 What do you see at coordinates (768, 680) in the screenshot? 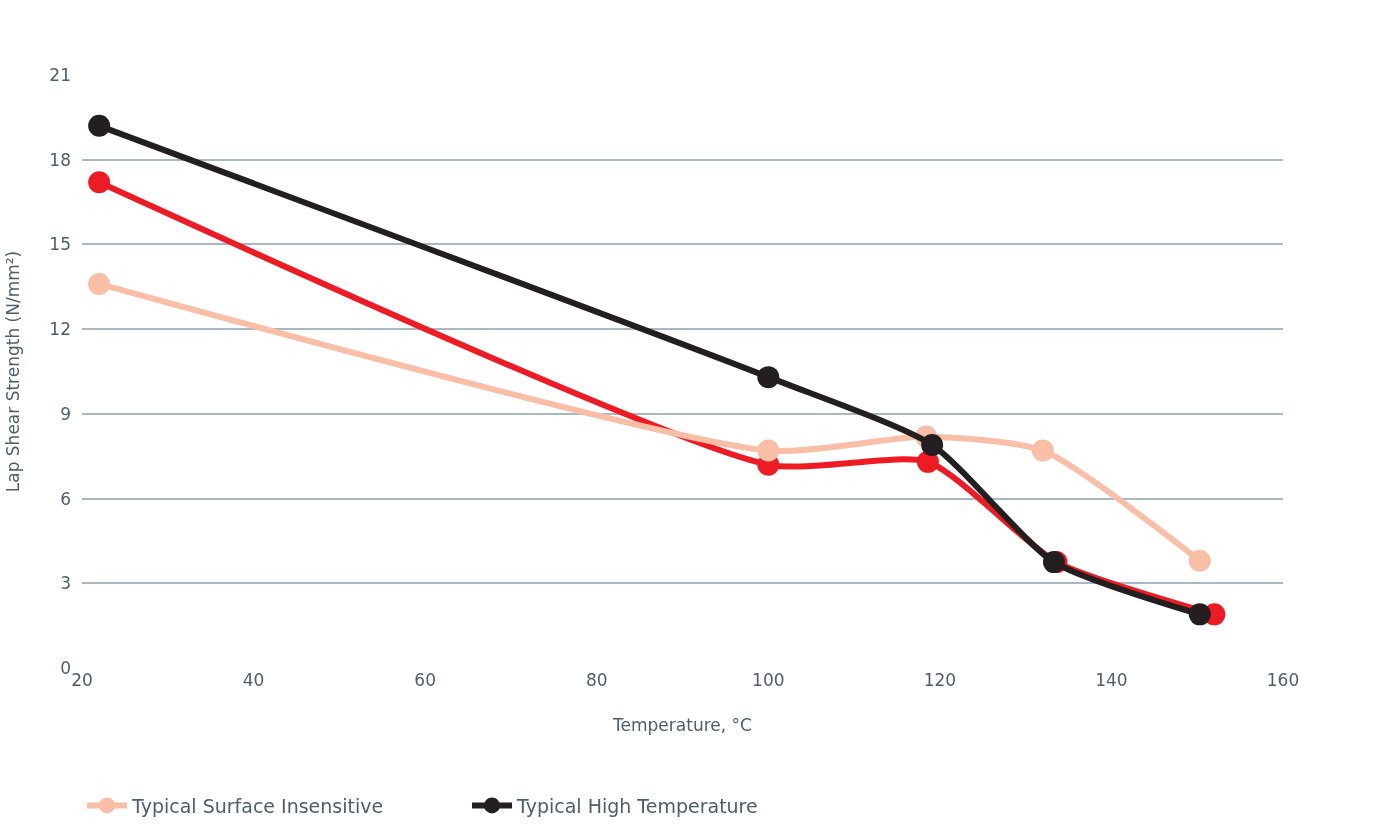
I see `x-tick-label: 100` at bounding box center [768, 680].